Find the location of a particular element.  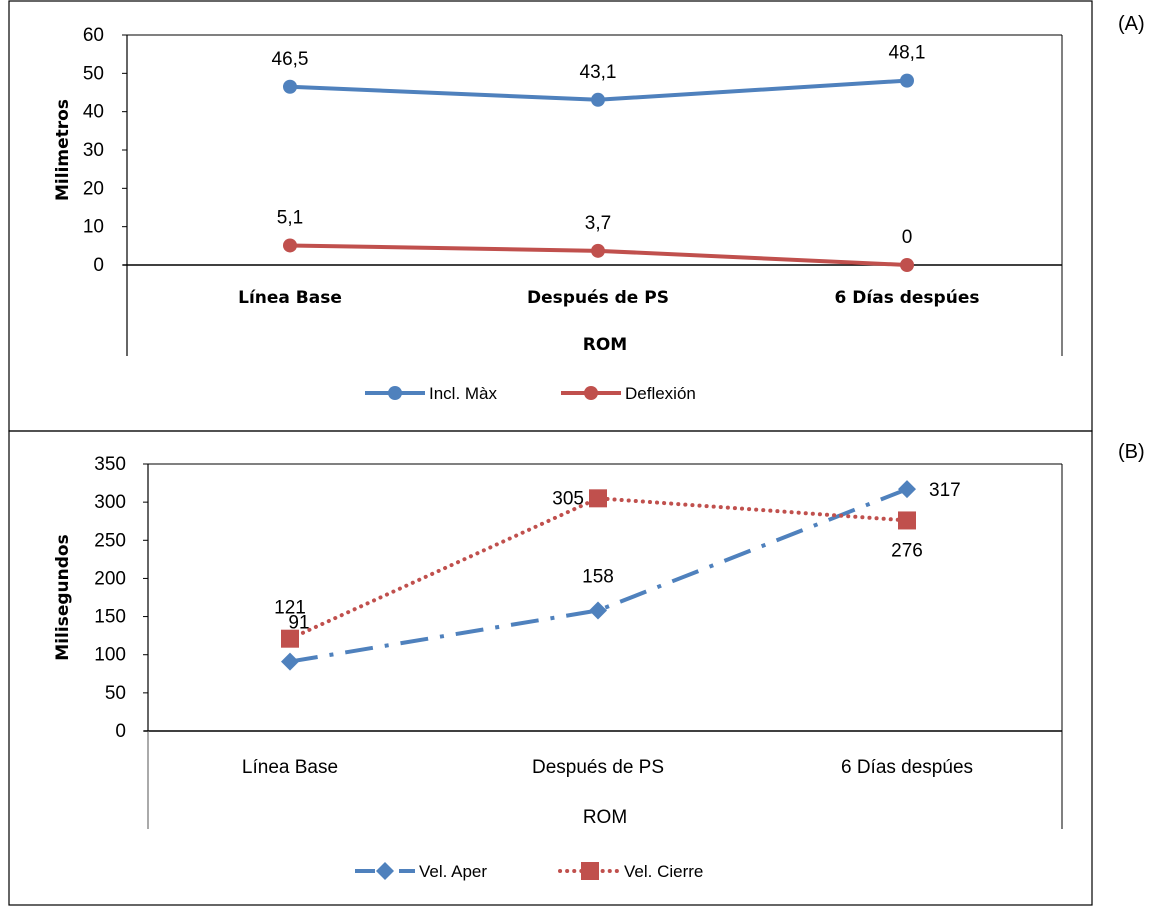

legend-label: Vel. Cierre is located at coordinates (663, 871).